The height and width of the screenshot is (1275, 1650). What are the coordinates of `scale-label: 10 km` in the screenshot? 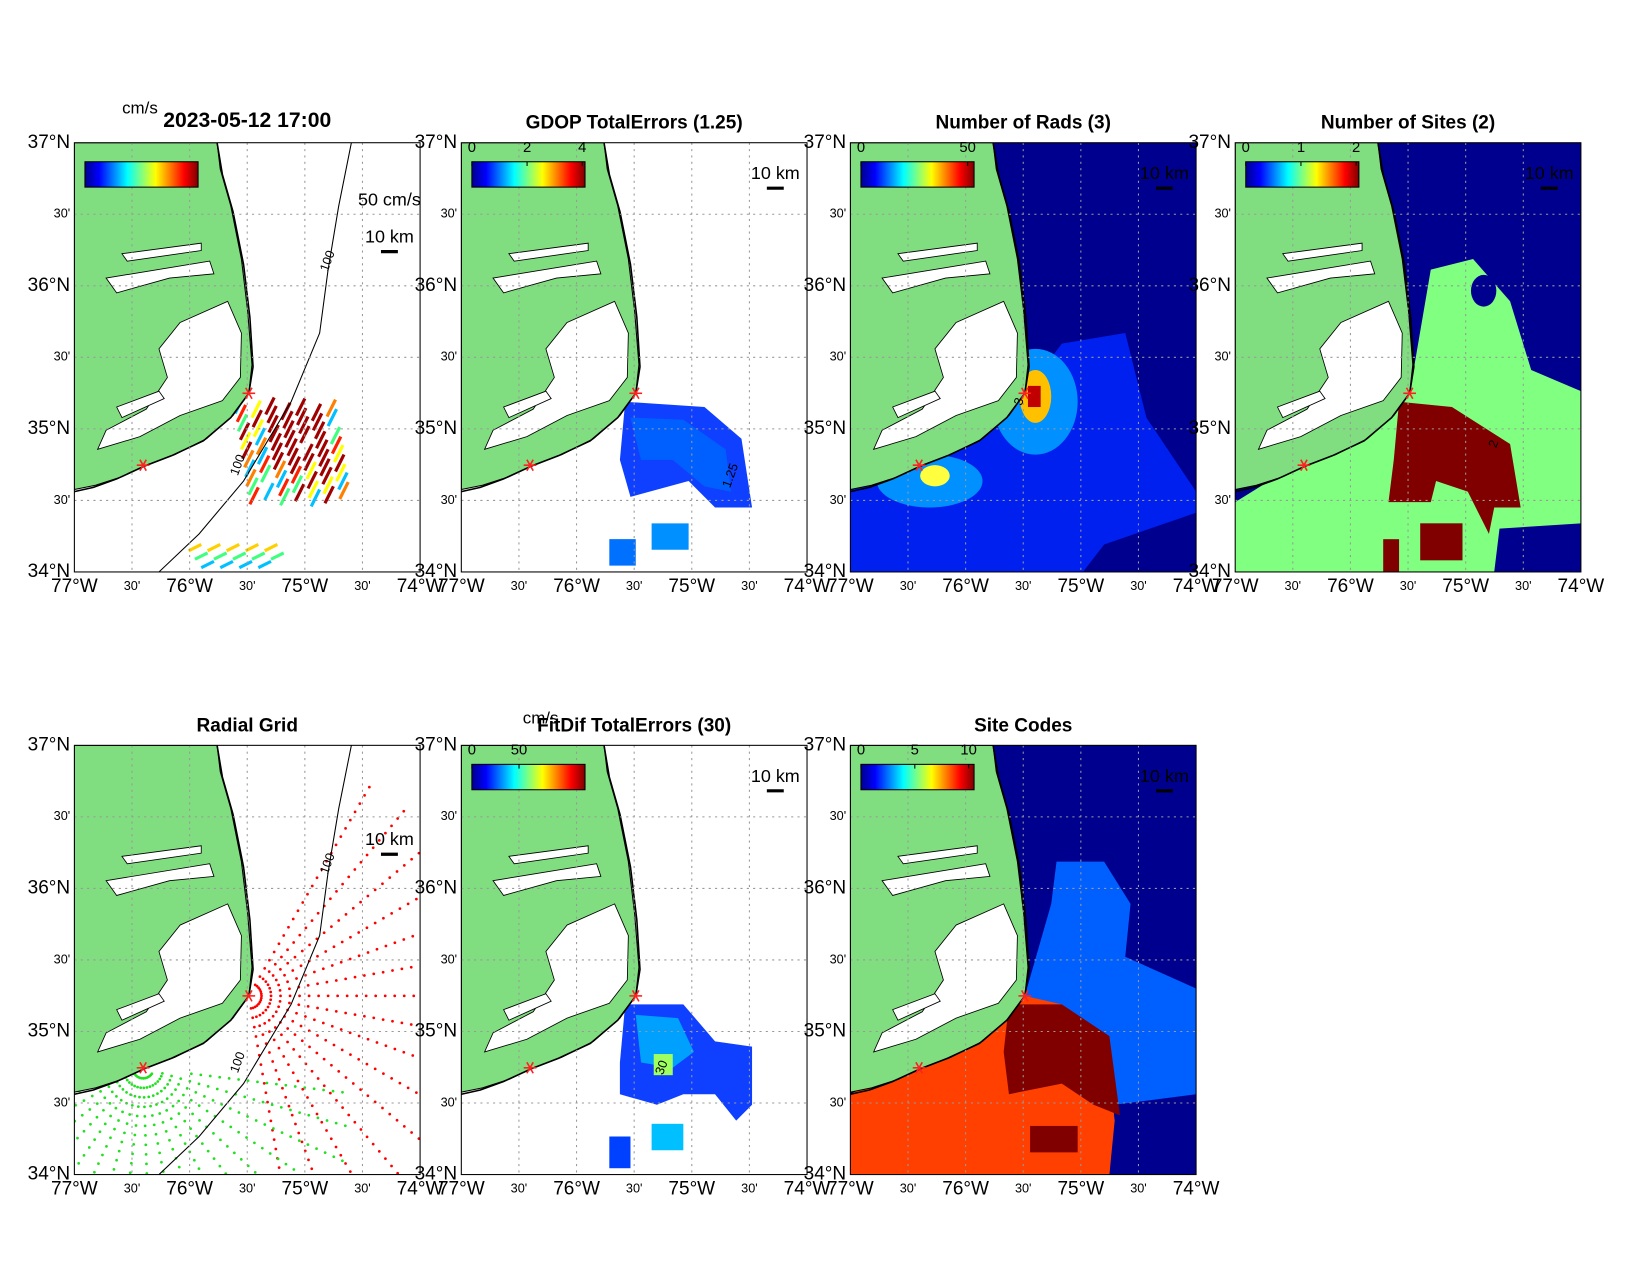 It's located at (1549, 173).